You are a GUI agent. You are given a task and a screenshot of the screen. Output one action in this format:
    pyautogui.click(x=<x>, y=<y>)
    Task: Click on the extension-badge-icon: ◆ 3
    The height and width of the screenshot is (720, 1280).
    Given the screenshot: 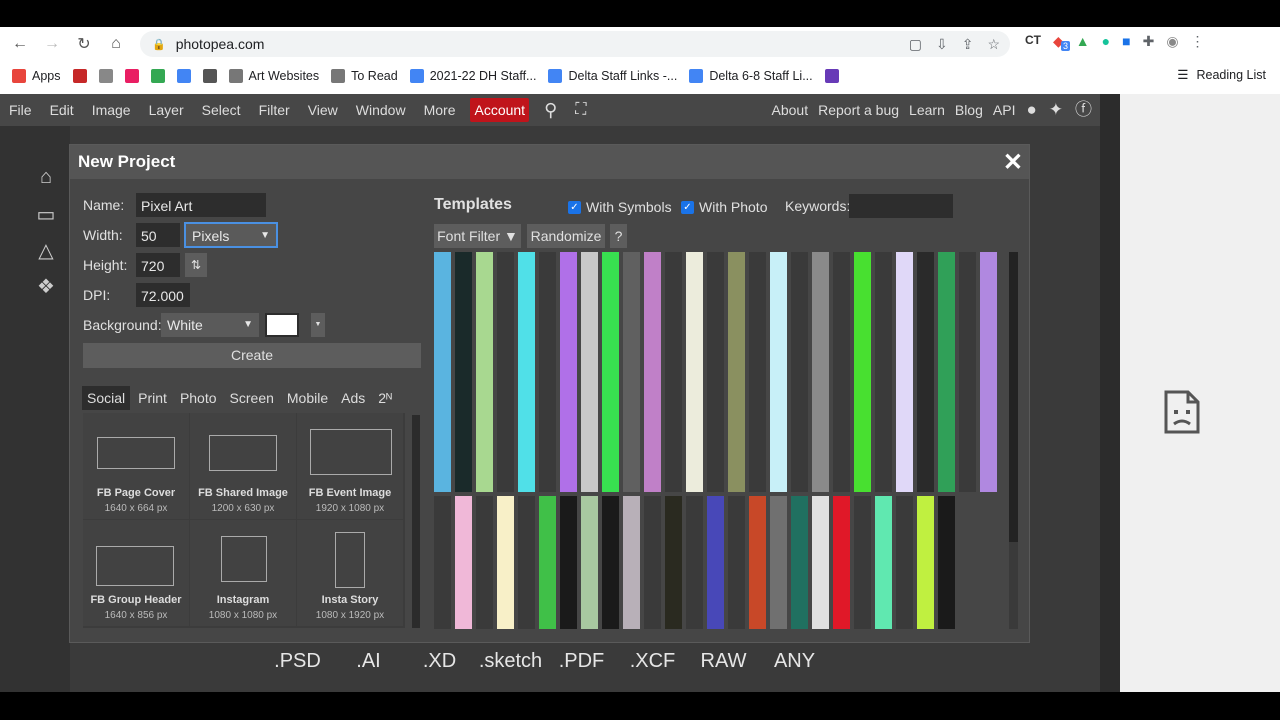 What is the action you would take?
    pyautogui.click(x=1062, y=42)
    